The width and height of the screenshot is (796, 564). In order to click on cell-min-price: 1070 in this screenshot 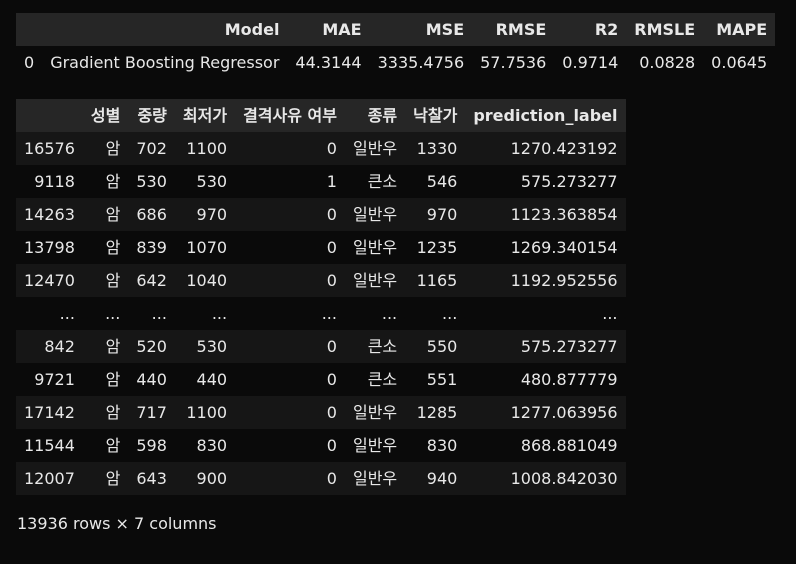, I will do `click(207, 247)`.